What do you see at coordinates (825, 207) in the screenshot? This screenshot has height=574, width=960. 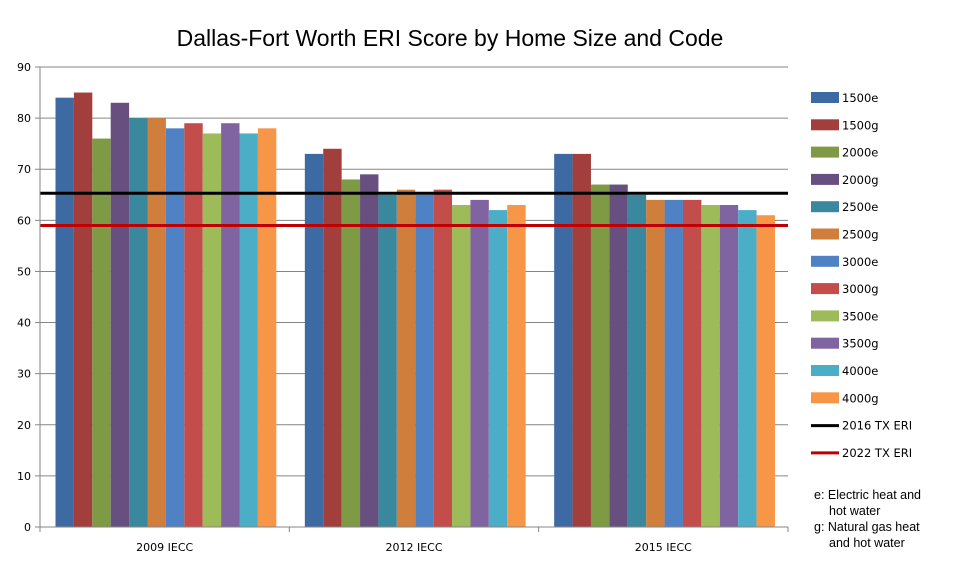 I see `legend-swatch-2500e` at bounding box center [825, 207].